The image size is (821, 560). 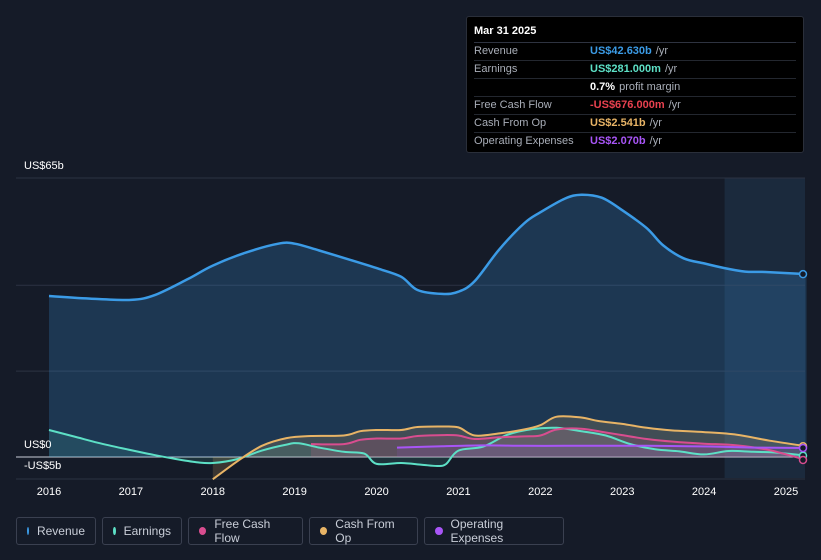 I want to click on tooltip-row-value: US$281.000m, so click(x=625, y=69).